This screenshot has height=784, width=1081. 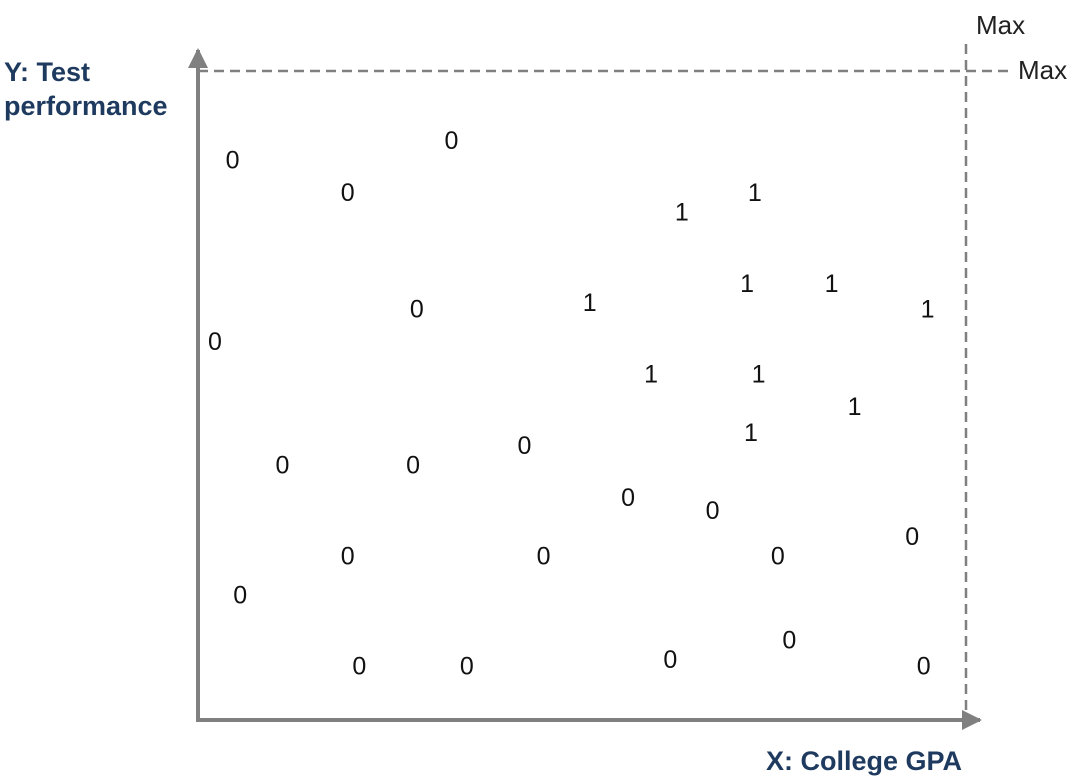 I want to click on point-label-0-5: 0, so click(x=283, y=465).